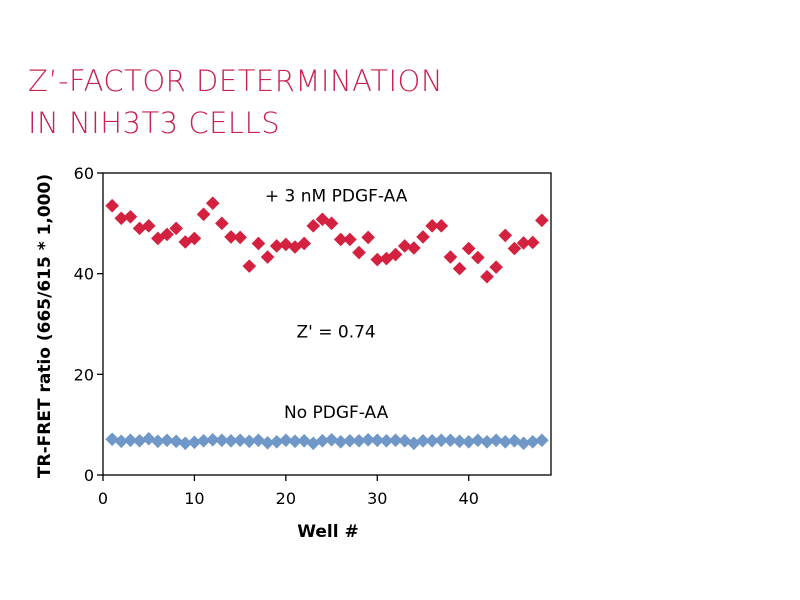 The image size is (800, 600). I want to click on annotations: + 3 nM PDGF-AA Z' = 0.74 No PDGF-AA, so click(336, 305).